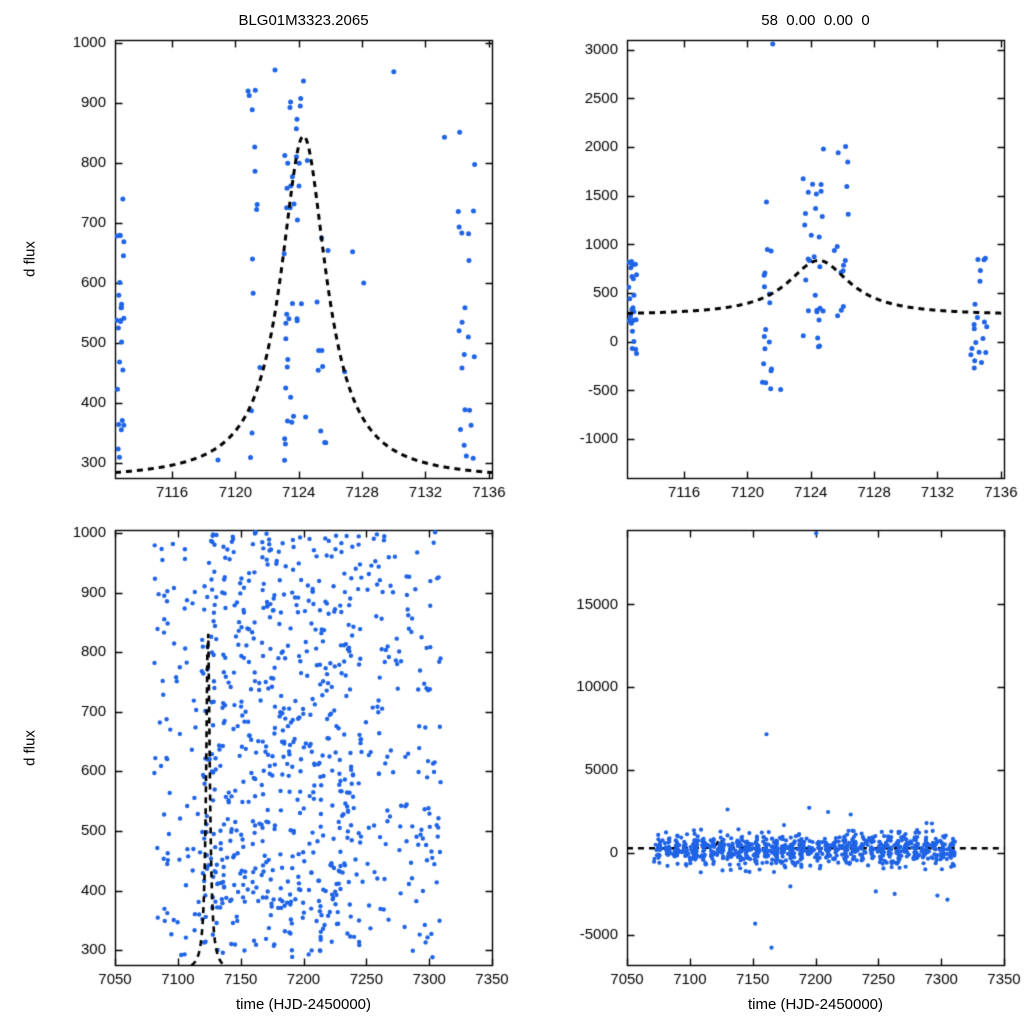 Image resolution: width=1024 pixels, height=1024 pixels. Describe the element at coordinates (815, 1004) in the screenshot. I see `x-axis-label-bottom-right: time (HJD-2450000)` at that location.